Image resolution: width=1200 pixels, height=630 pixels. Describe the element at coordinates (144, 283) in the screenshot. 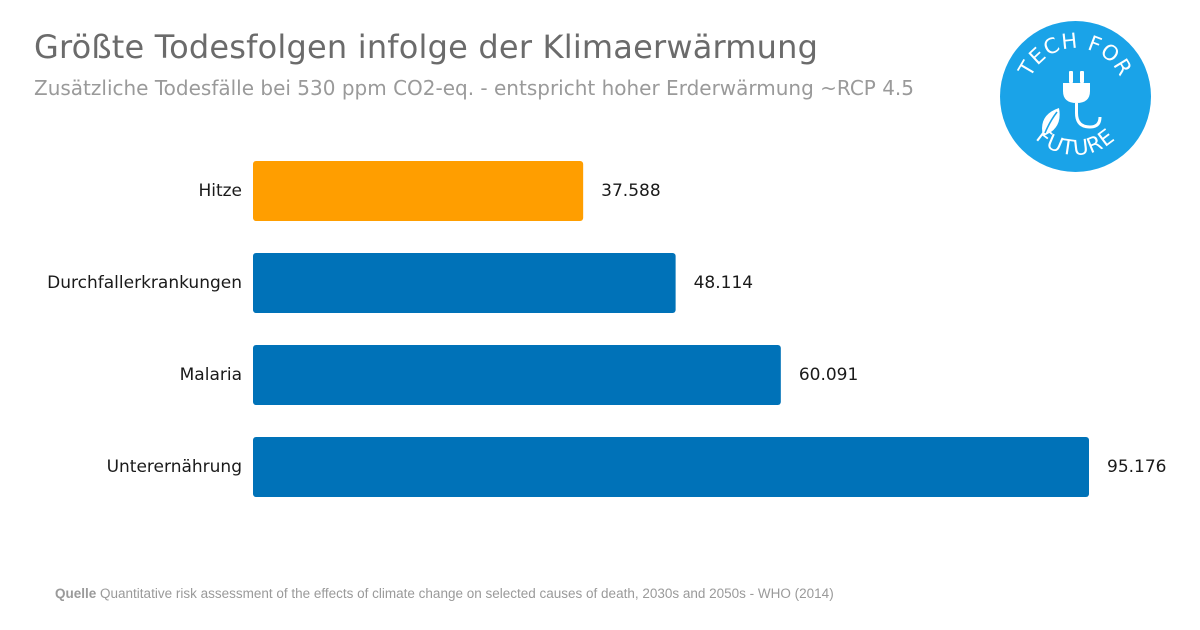

I see `category-label-durchfallerkrankungen: Durchfallerkrankungen` at that location.